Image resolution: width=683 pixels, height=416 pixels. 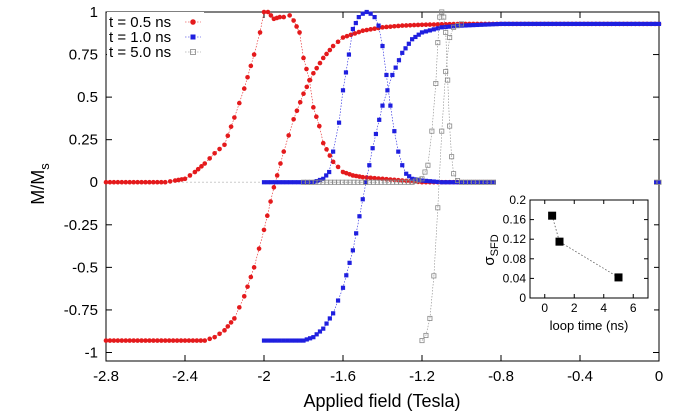 I want to click on legend: t = 0.5 nst = 1.0 nst = 5.0 ns, so click(x=155, y=37).